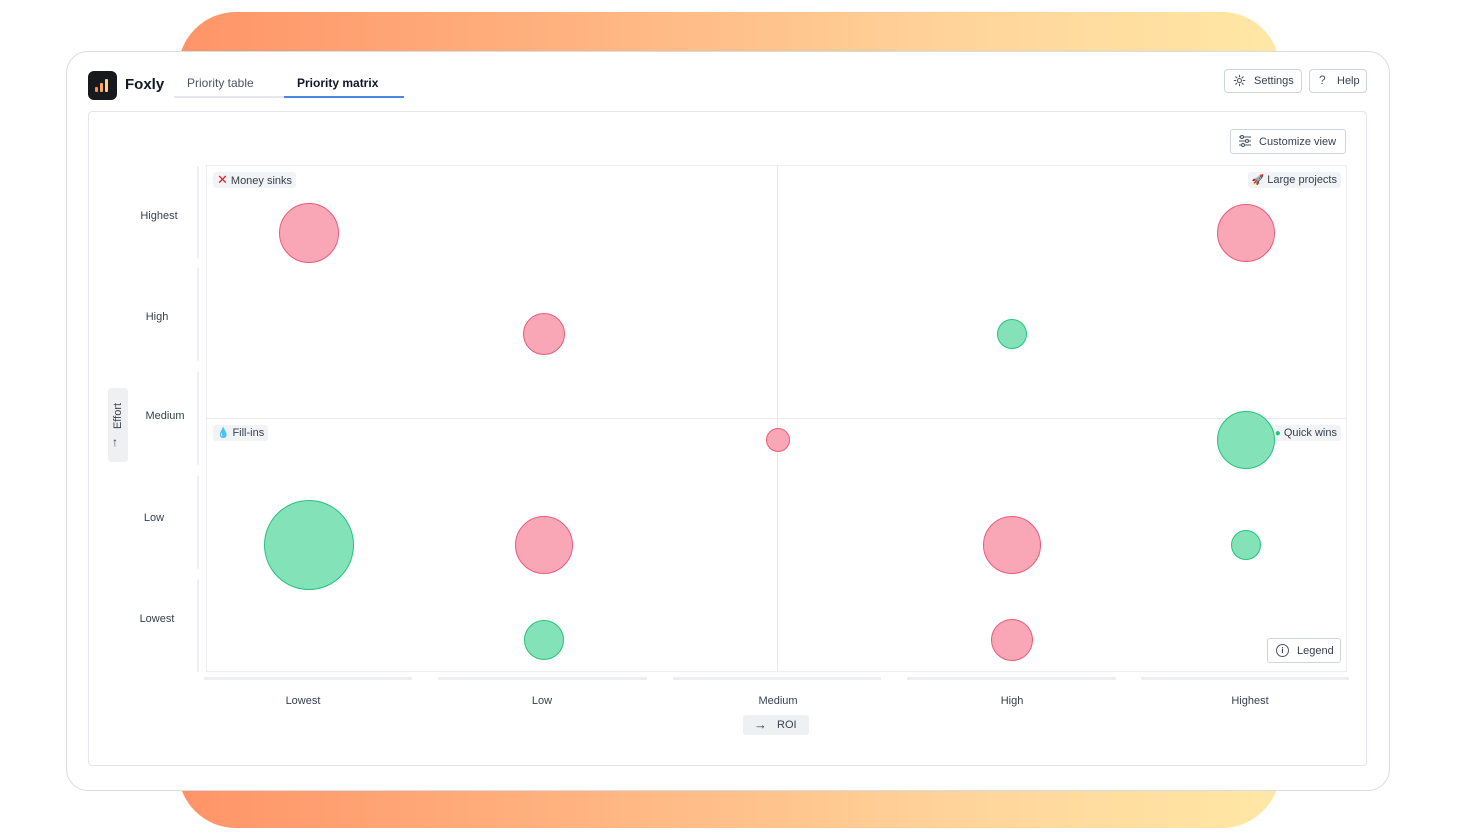 This screenshot has width=1458, height=840. I want to click on gear-icon, so click(1239, 82).